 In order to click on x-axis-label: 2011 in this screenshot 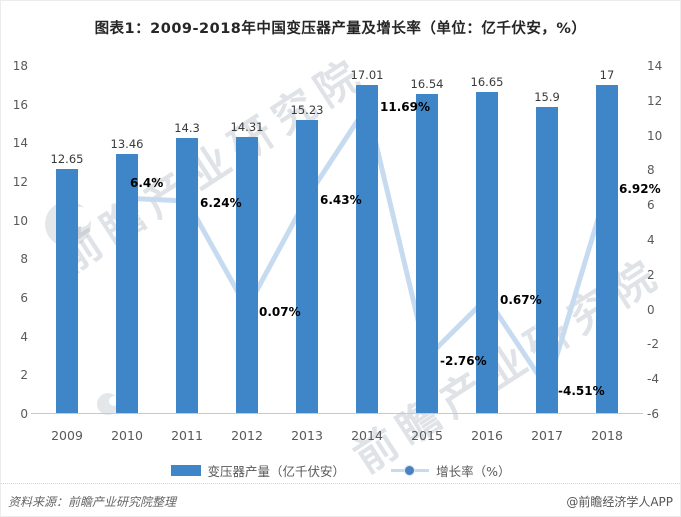, I will do `click(187, 435)`.